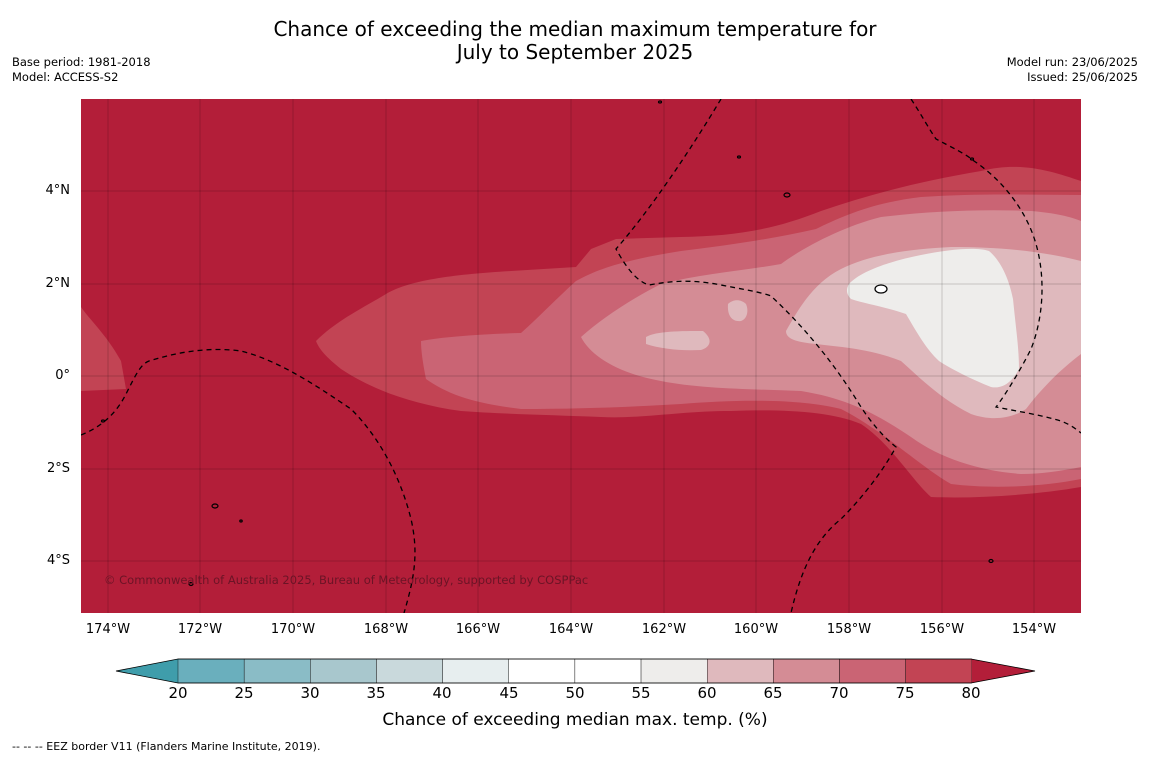  I want to click on model-run: Model run: 23/06/2025, so click(1072, 62).